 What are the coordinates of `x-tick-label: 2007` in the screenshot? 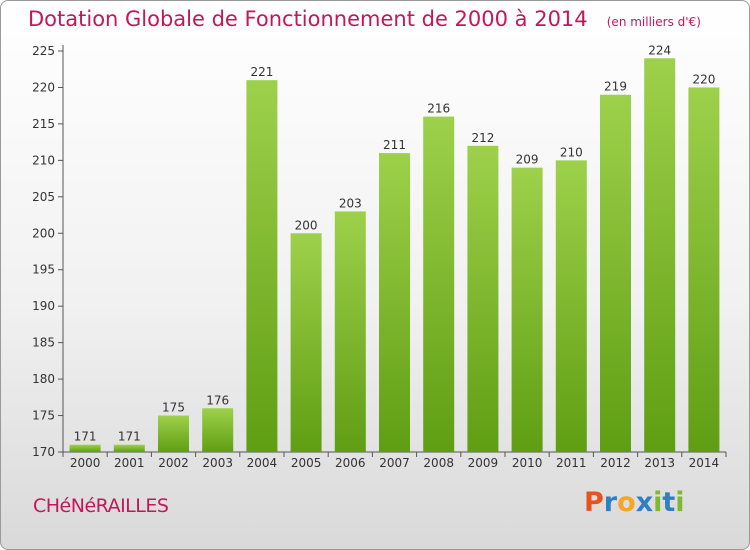 It's located at (394, 463).